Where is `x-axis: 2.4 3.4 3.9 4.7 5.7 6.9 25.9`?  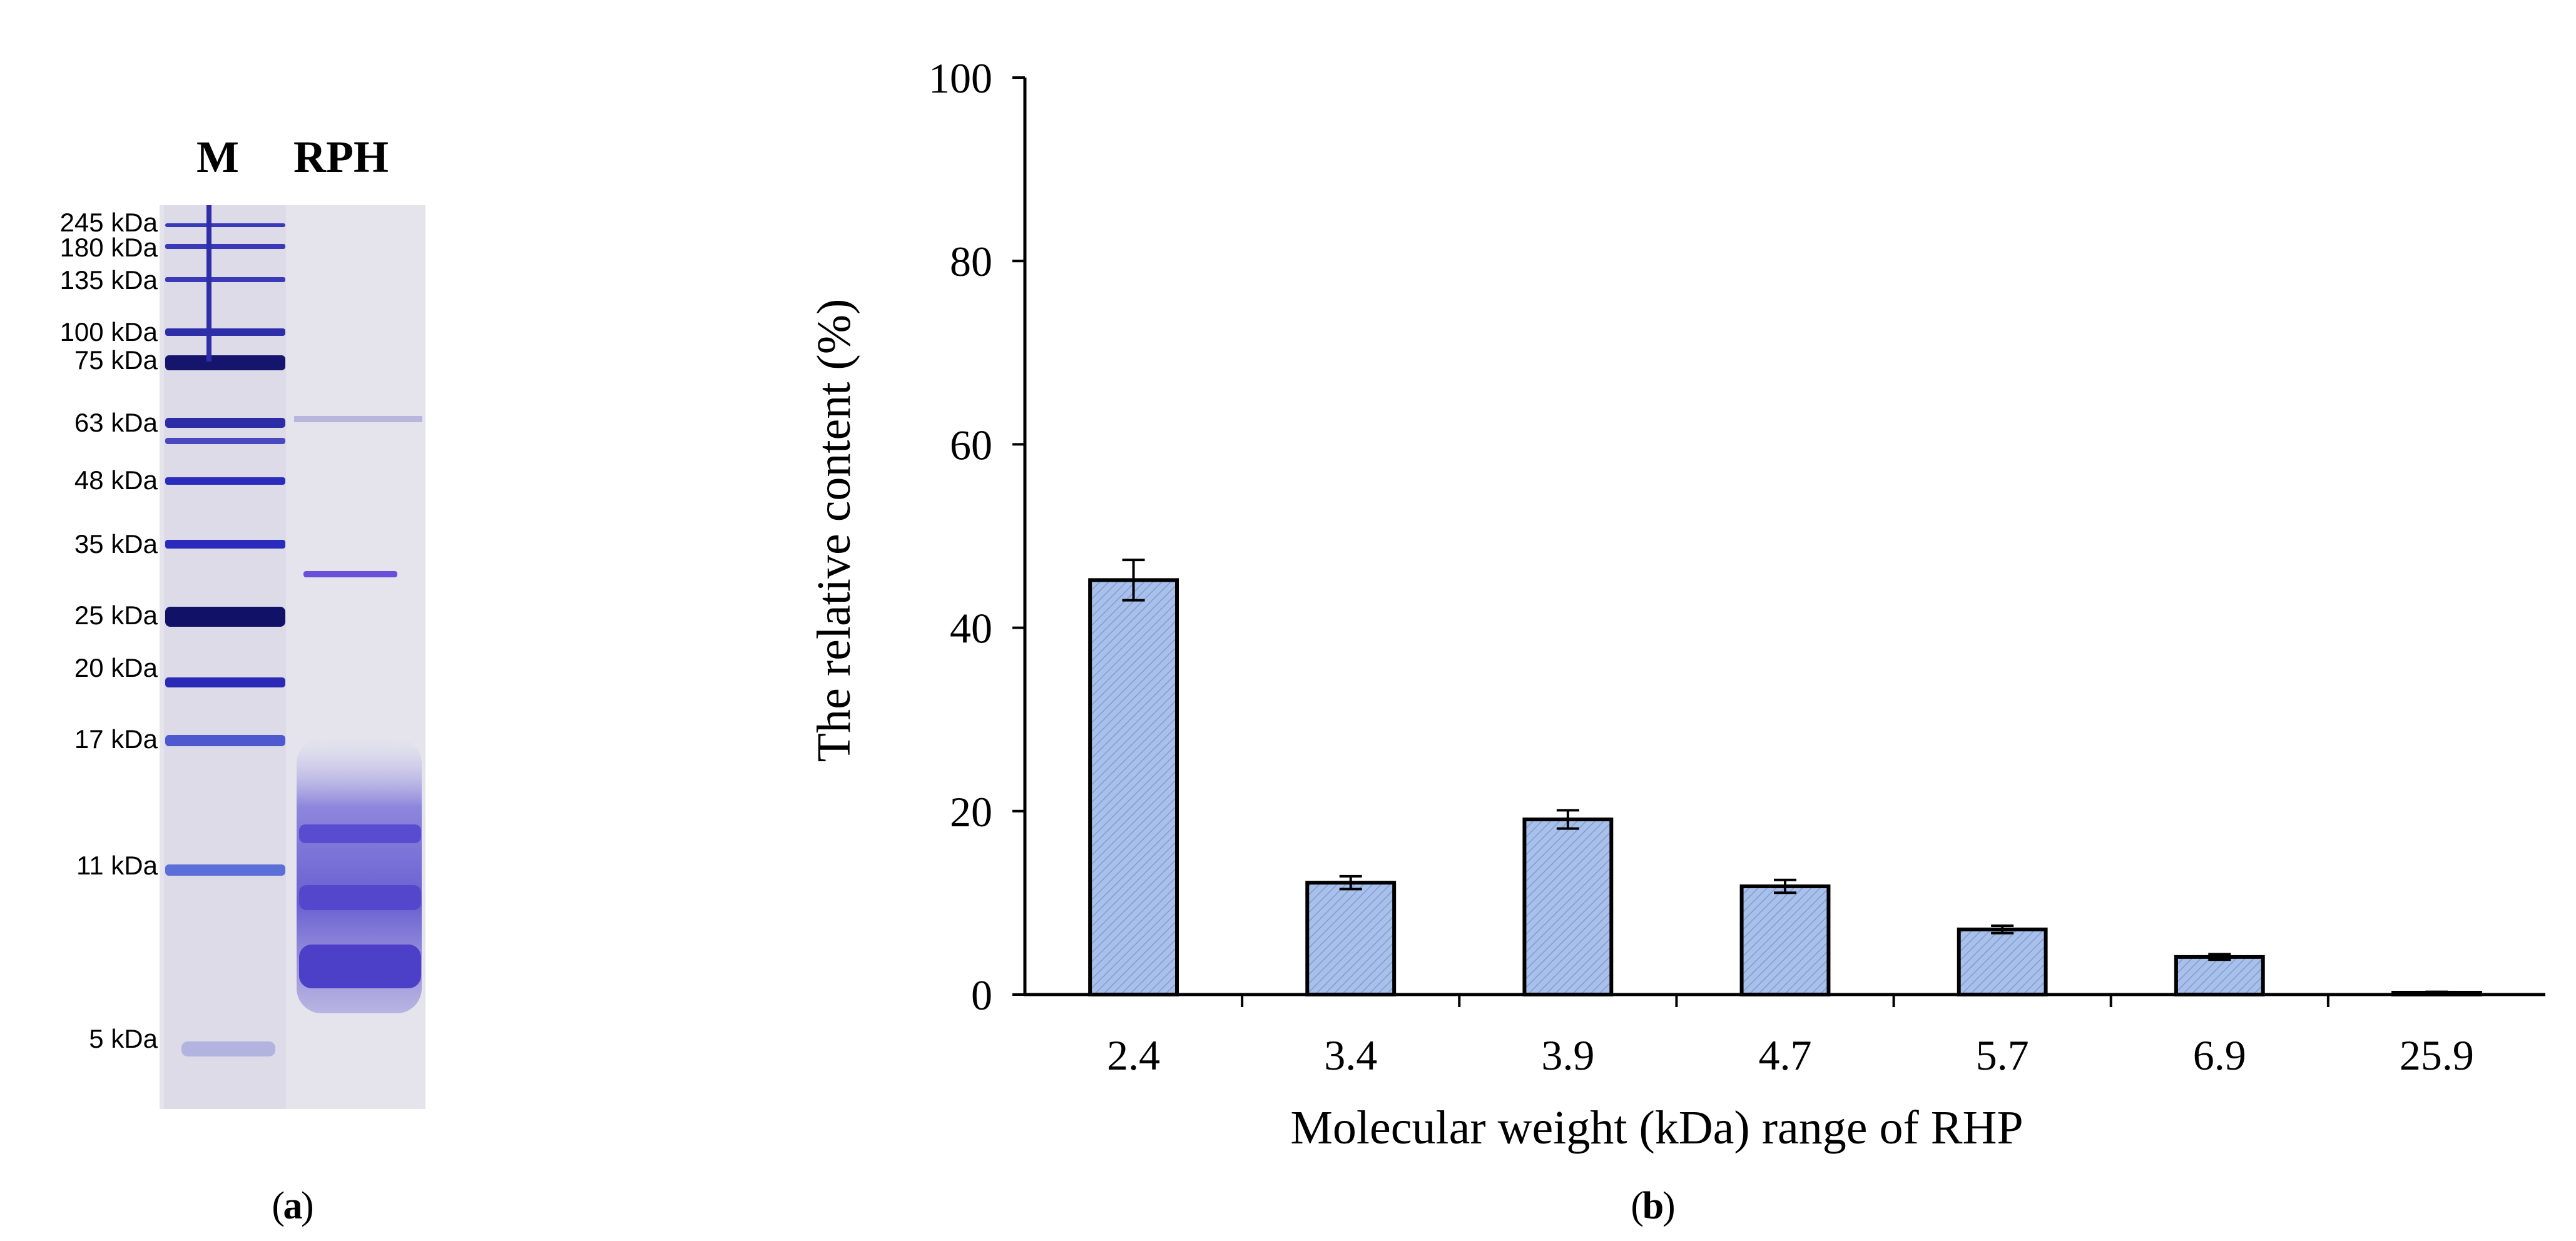
x-axis: 2.4 3.4 3.9 4.7 5.7 6.9 25.9 is located at coordinates (1791, 1037).